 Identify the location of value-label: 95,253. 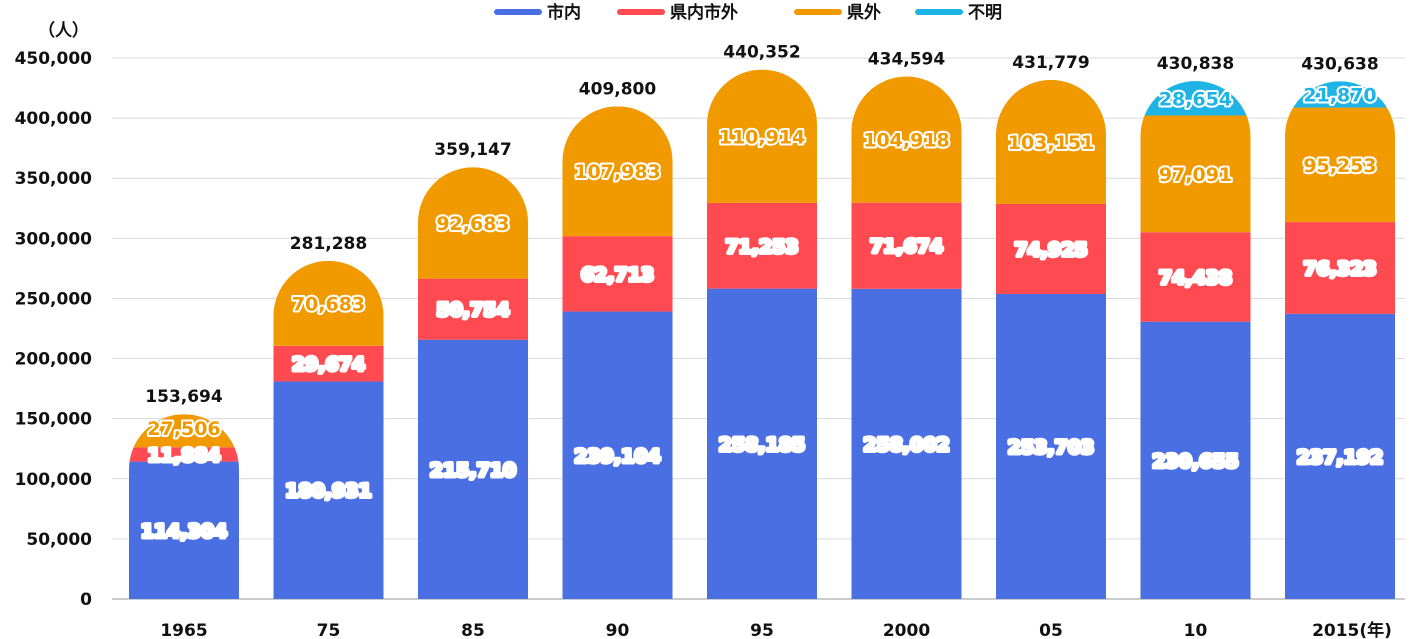
(1339, 166).